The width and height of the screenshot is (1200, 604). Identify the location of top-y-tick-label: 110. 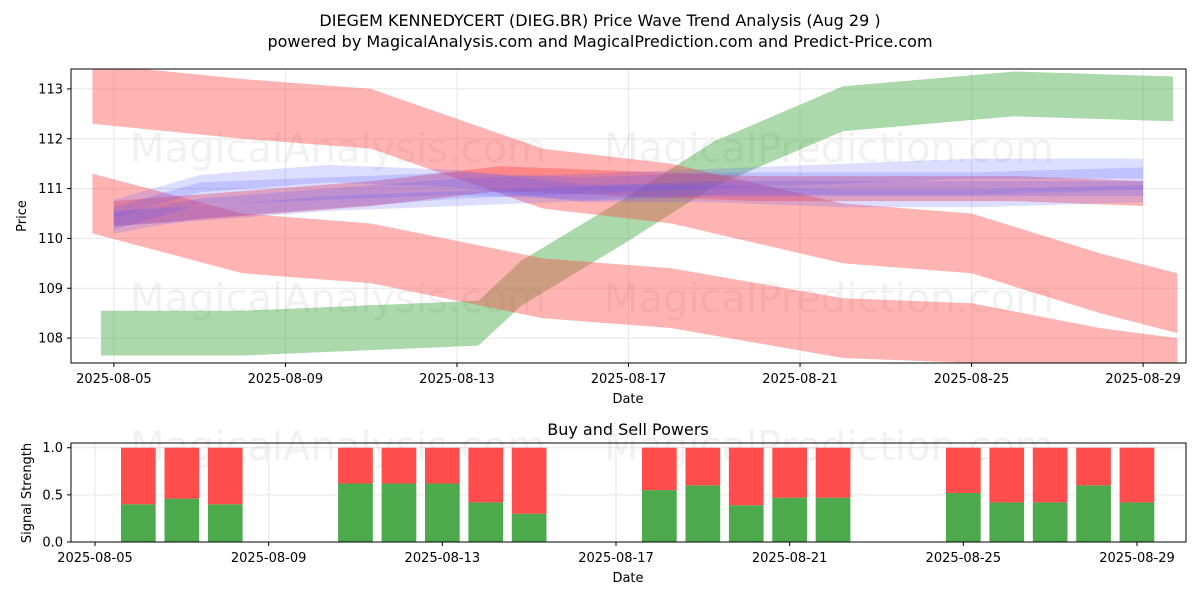
(50, 239).